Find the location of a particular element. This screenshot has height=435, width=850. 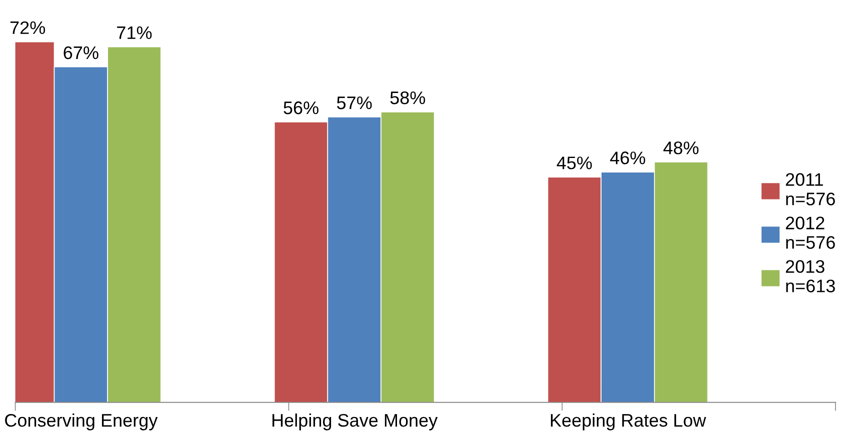

legend-label: 2012 n=576 is located at coordinates (810, 232).